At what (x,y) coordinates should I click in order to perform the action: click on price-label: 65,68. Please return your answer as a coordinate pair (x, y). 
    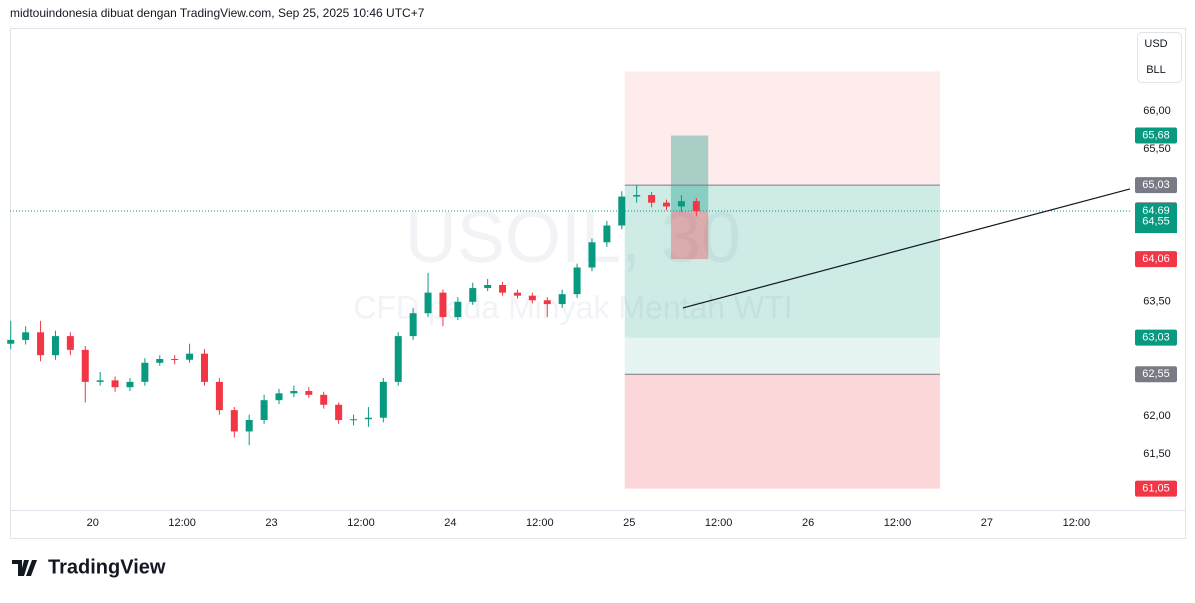
    Looking at the image, I should click on (1156, 135).